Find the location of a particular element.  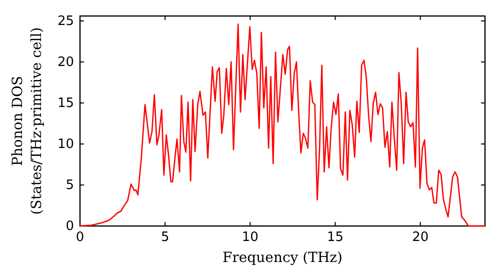

x-tick-label: 5 is located at coordinates (165, 238).